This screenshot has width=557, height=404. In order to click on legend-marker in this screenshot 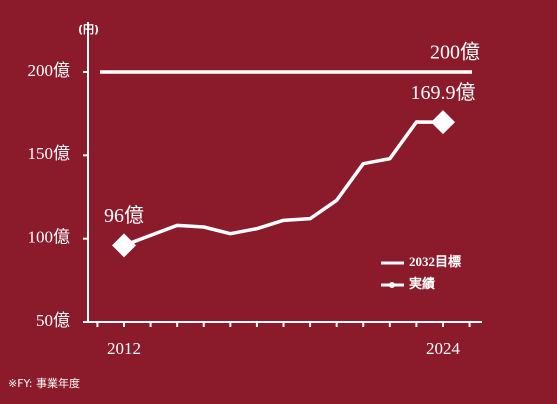, I will do `click(392, 285)`.